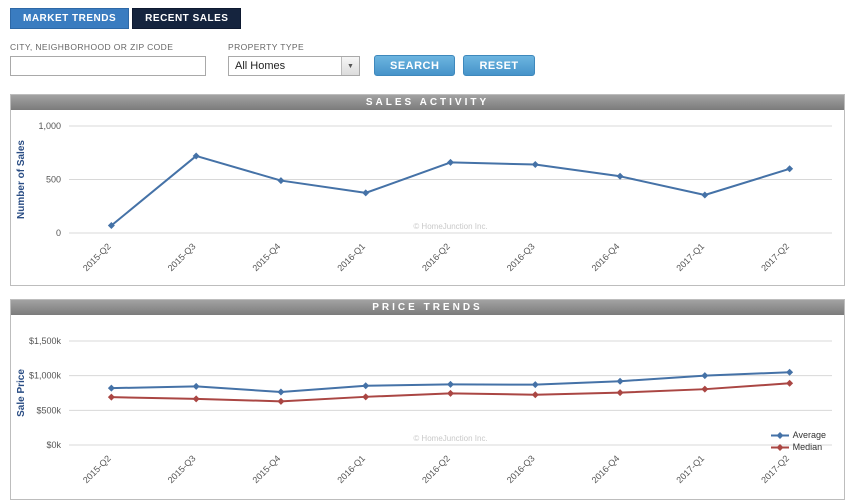 This screenshot has width=855, height=500. What do you see at coordinates (49, 126) in the screenshot?
I see `svg-text: 1,000` at bounding box center [49, 126].